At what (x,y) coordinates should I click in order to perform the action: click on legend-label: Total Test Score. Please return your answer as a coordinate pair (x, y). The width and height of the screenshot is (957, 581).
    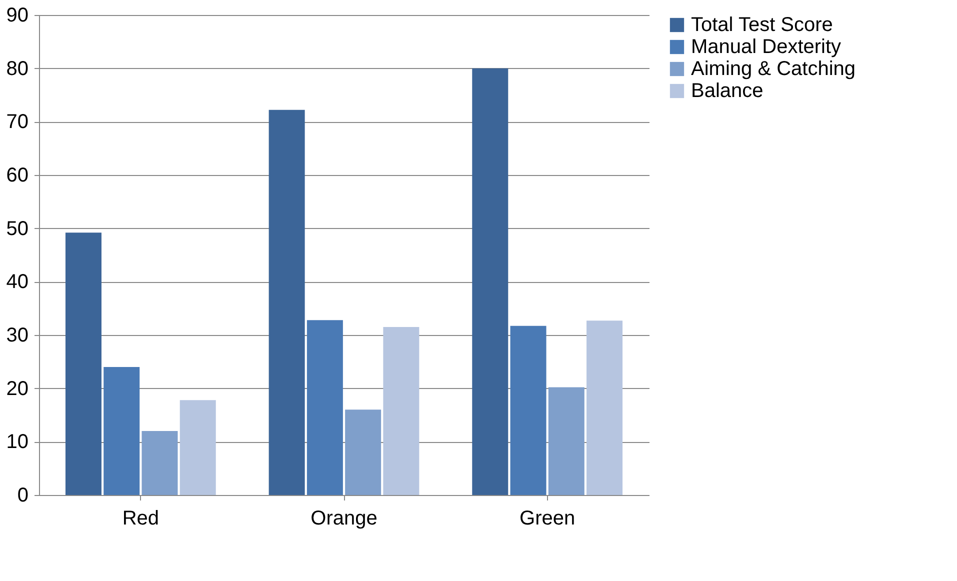
    Looking at the image, I should click on (762, 25).